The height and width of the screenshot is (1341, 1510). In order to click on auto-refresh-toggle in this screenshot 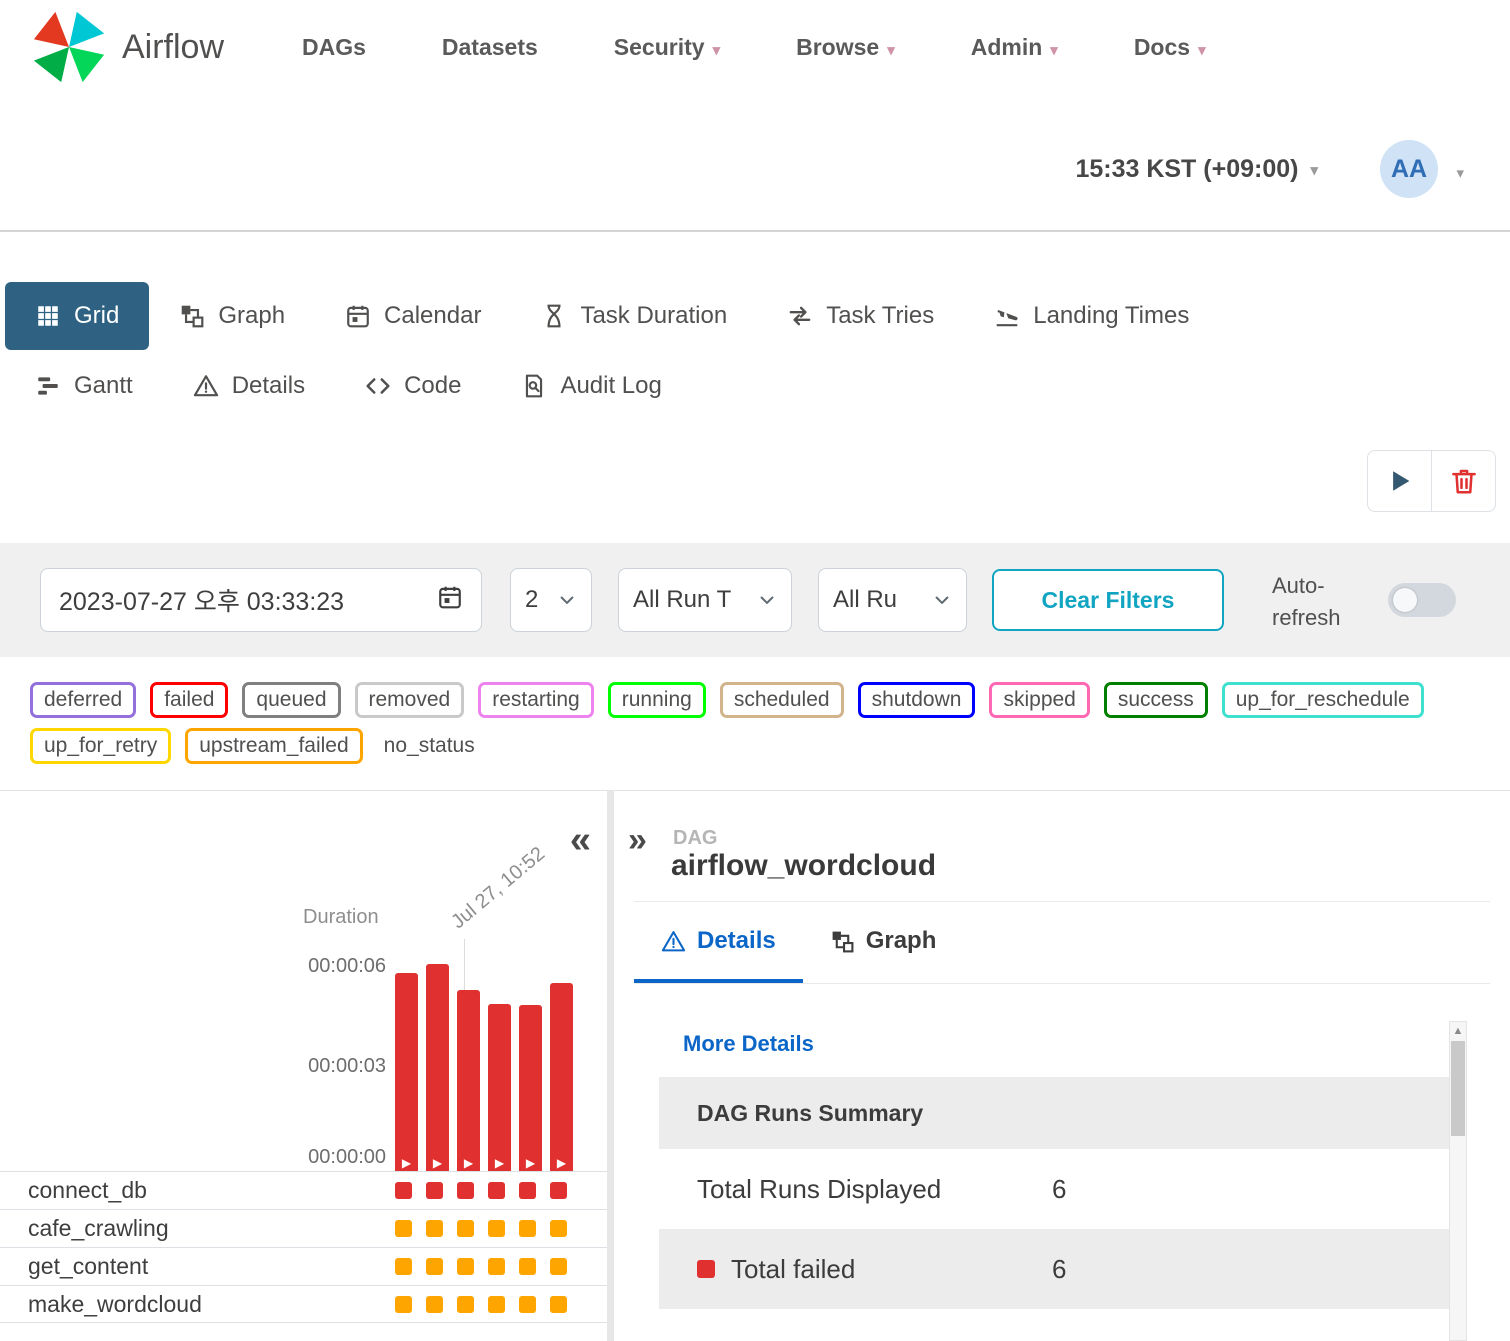, I will do `click(1422, 600)`.